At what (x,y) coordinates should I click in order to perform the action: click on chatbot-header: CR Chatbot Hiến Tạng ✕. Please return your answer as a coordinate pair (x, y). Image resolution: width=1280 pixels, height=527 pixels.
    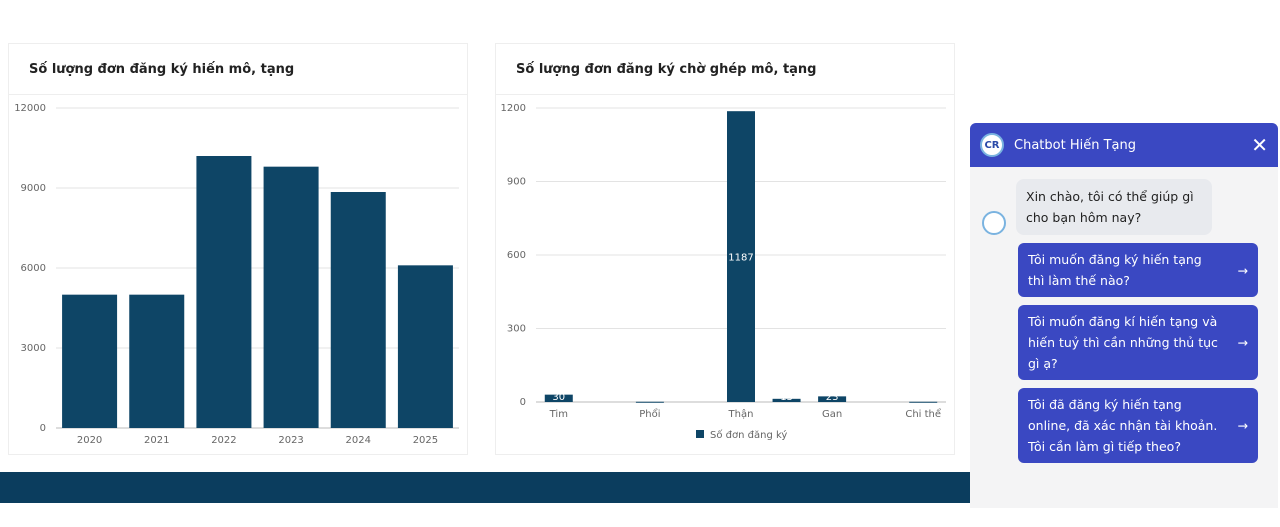
    Looking at the image, I should click on (1124, 145).